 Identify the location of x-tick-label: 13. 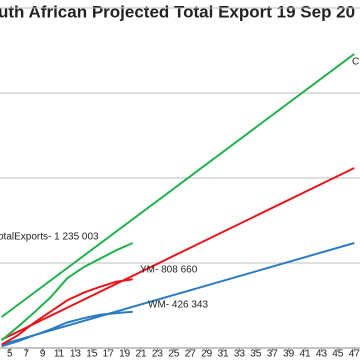
(76, 354).